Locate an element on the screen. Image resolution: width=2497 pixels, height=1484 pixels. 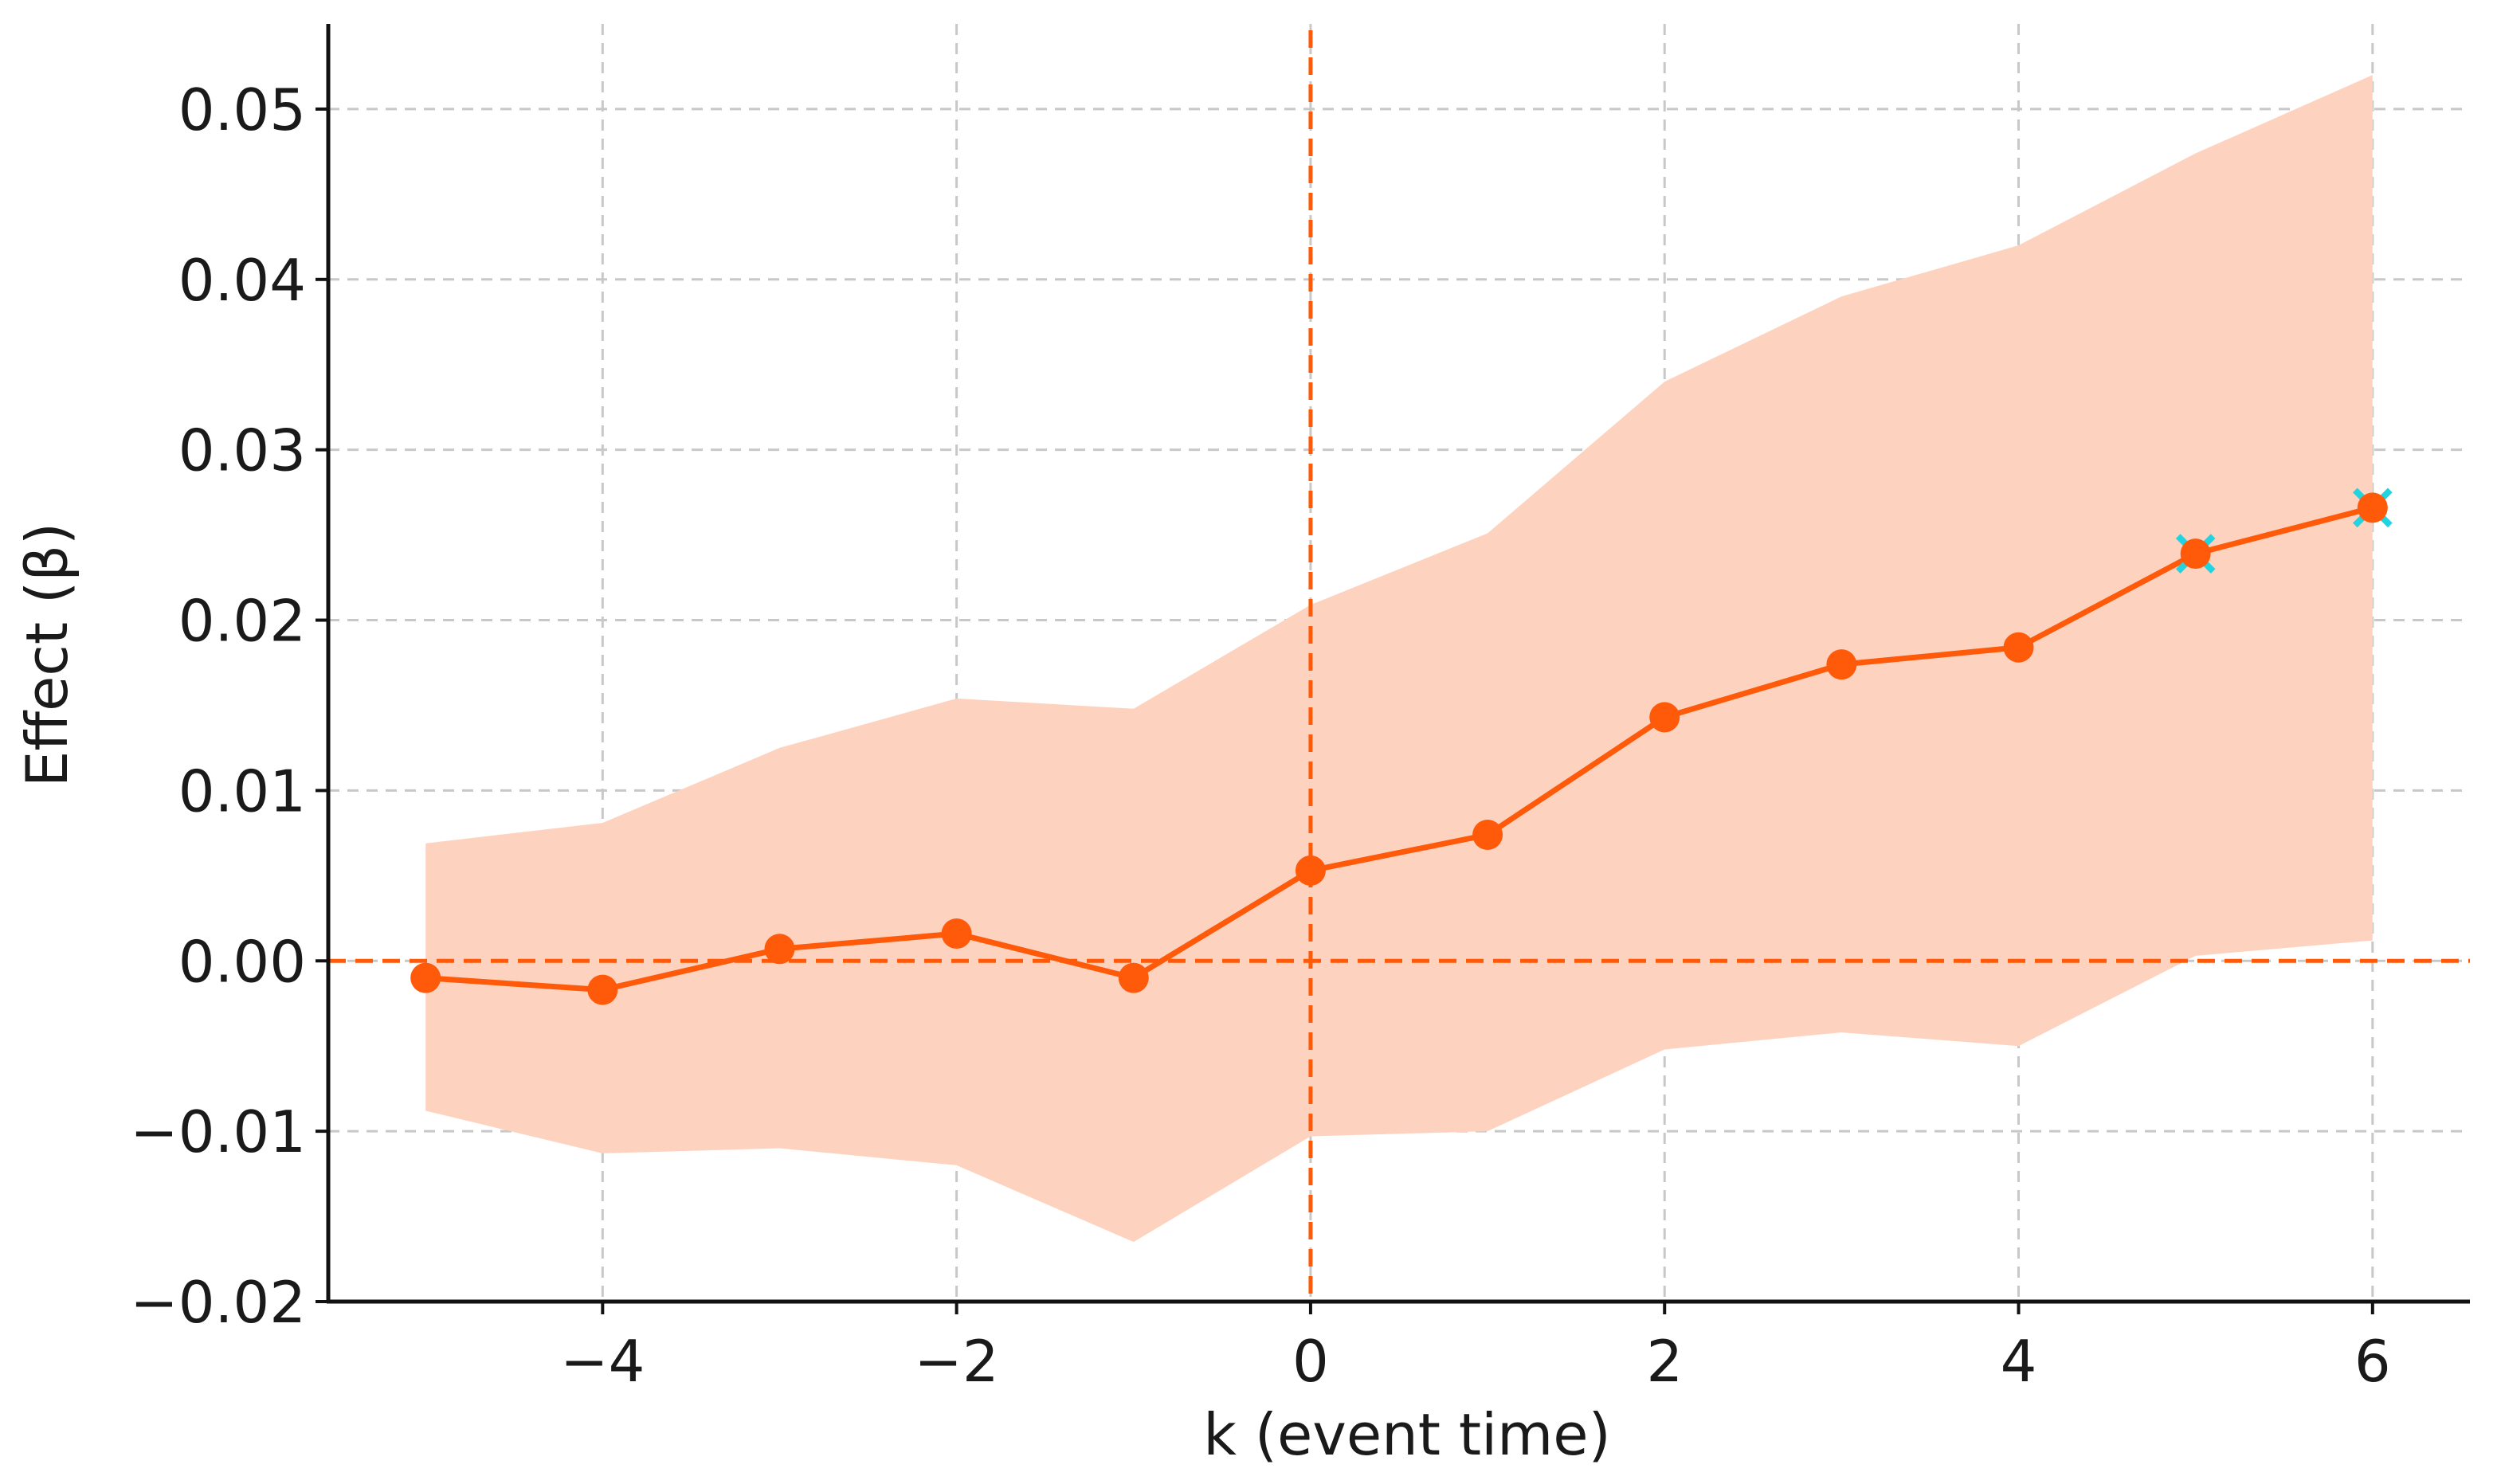
y-tick-label: 0.00 is located at coordinates (242, 962).